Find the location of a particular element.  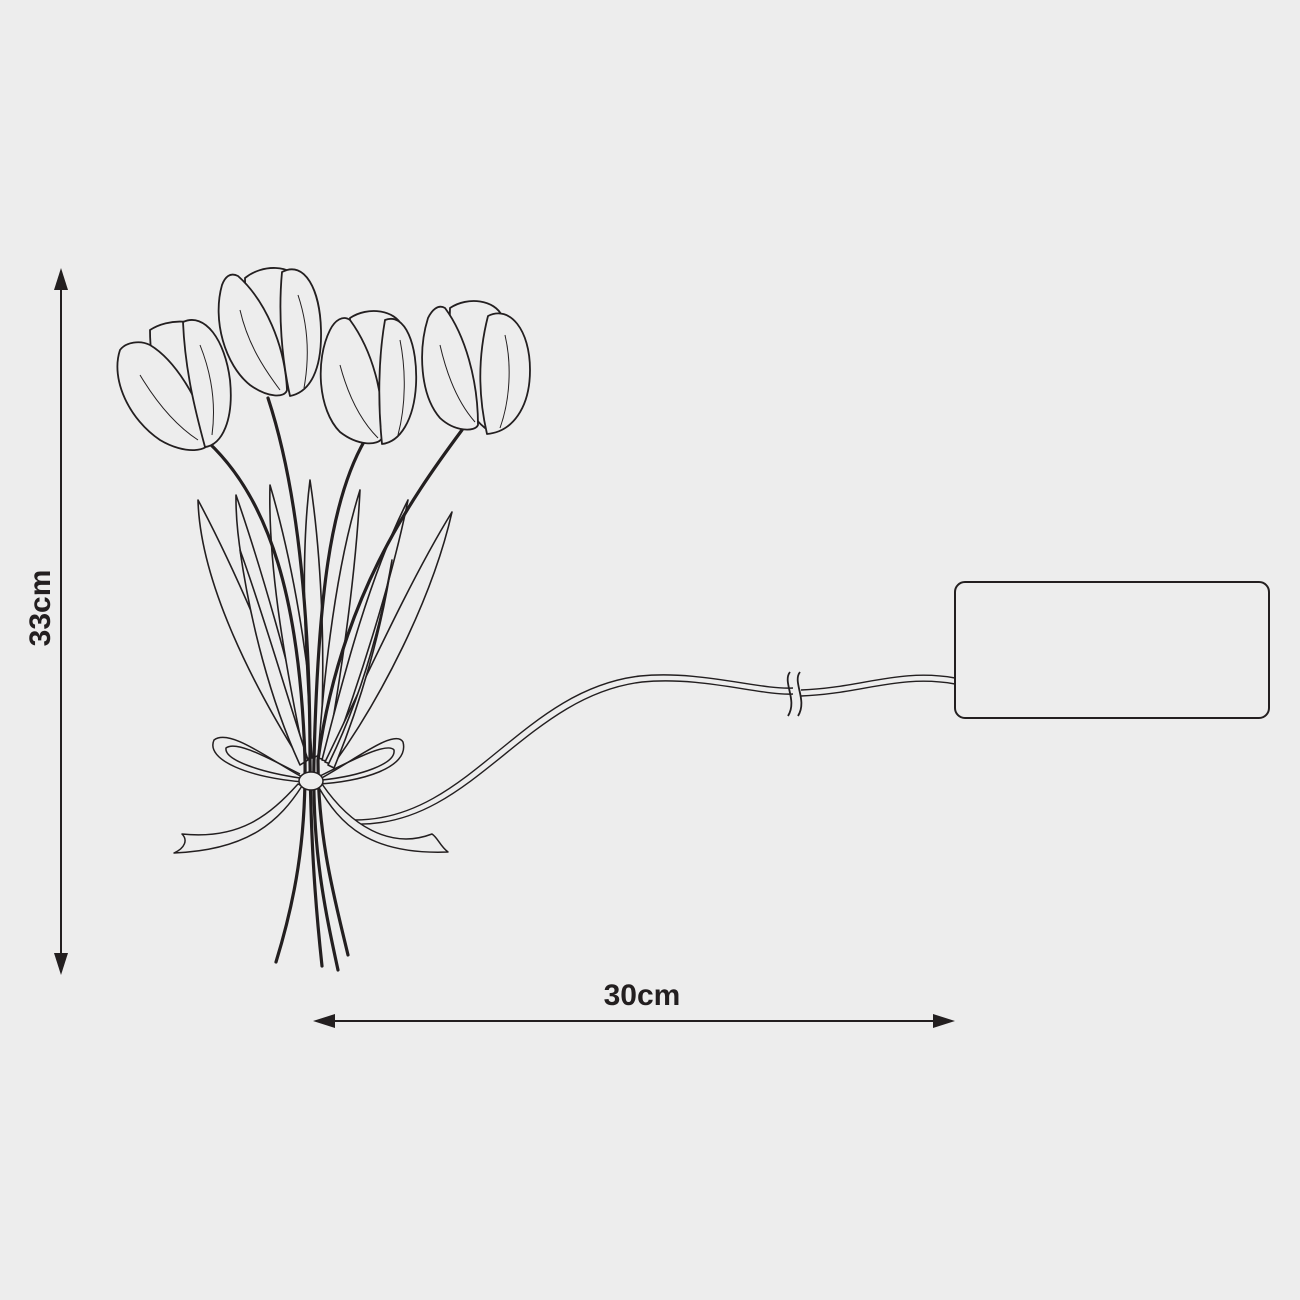

bow-loop-left-inner is located at coordinates (263, 762).